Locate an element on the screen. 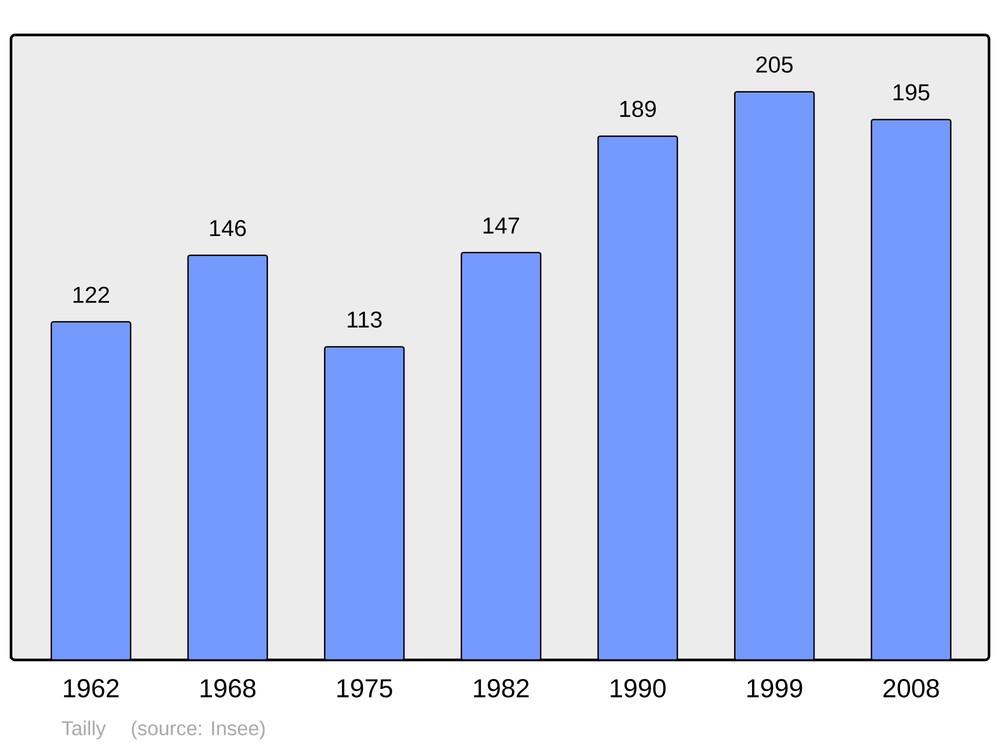 The width and height of the screenshot is (1000, 747). data-label: 205 is located at coordinates (774, 64).